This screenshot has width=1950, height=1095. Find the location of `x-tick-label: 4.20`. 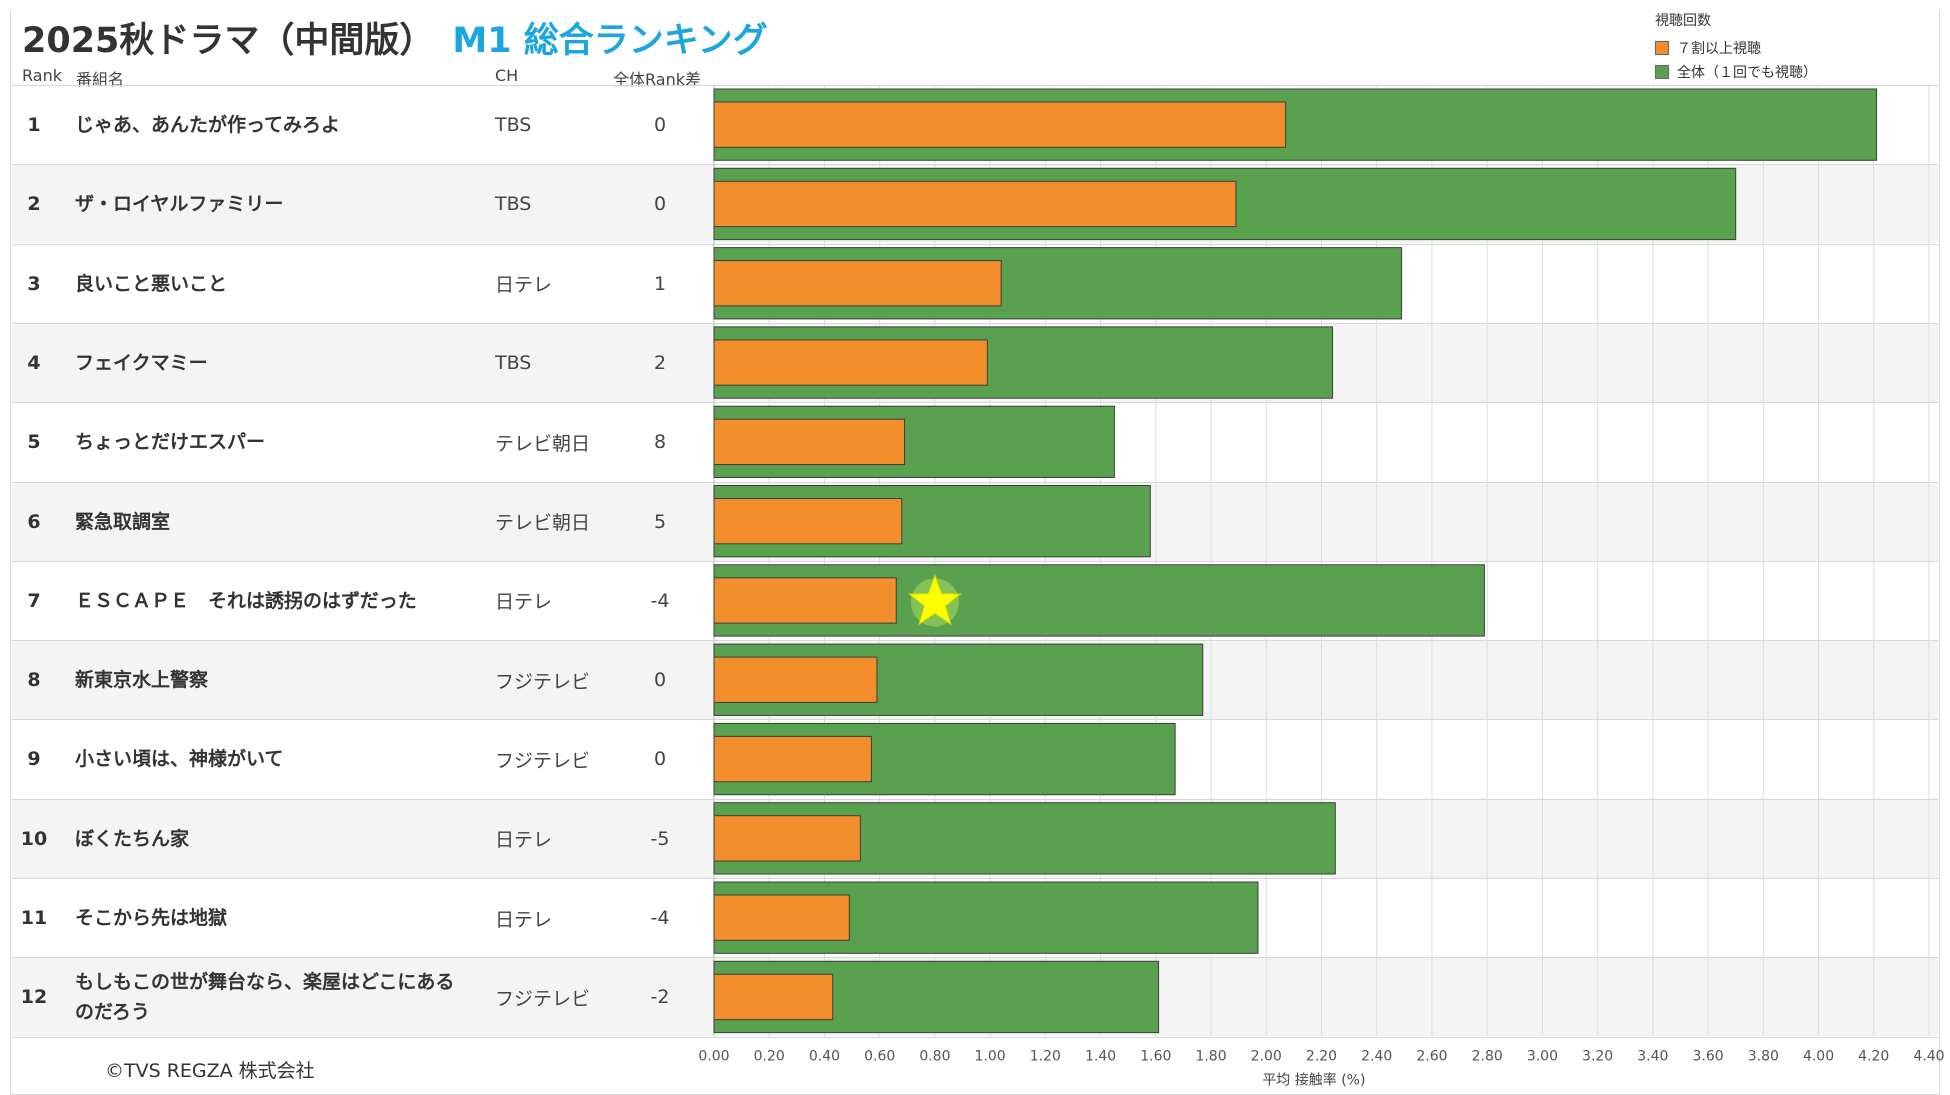

x-tick-label: 4.20 is located at coordinates (1873, 1057).